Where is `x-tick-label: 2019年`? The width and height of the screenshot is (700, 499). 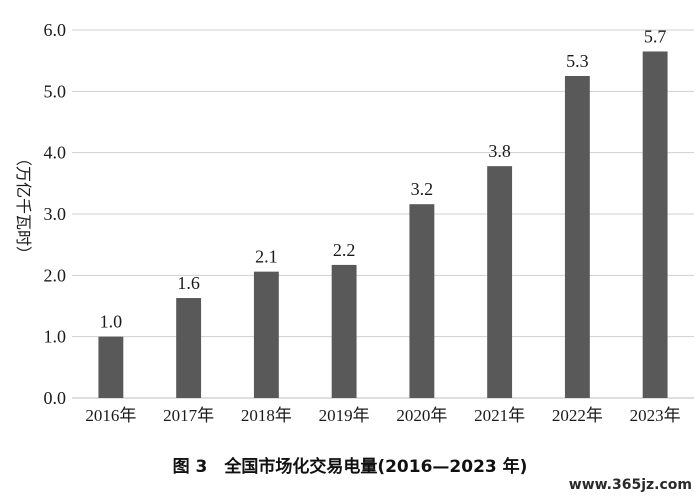 x-tick-label: 2019年 is located at coordinates (344, 415).